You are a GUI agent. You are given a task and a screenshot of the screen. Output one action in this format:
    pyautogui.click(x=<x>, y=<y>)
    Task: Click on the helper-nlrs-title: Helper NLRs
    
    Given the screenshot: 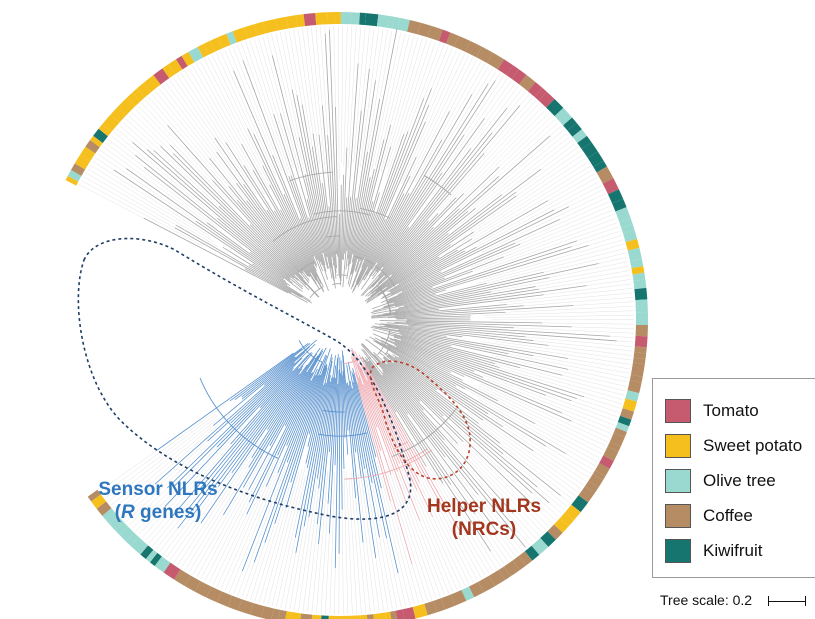 What is the action you would take?
    pyautogui.click(x=484, y=506)
    